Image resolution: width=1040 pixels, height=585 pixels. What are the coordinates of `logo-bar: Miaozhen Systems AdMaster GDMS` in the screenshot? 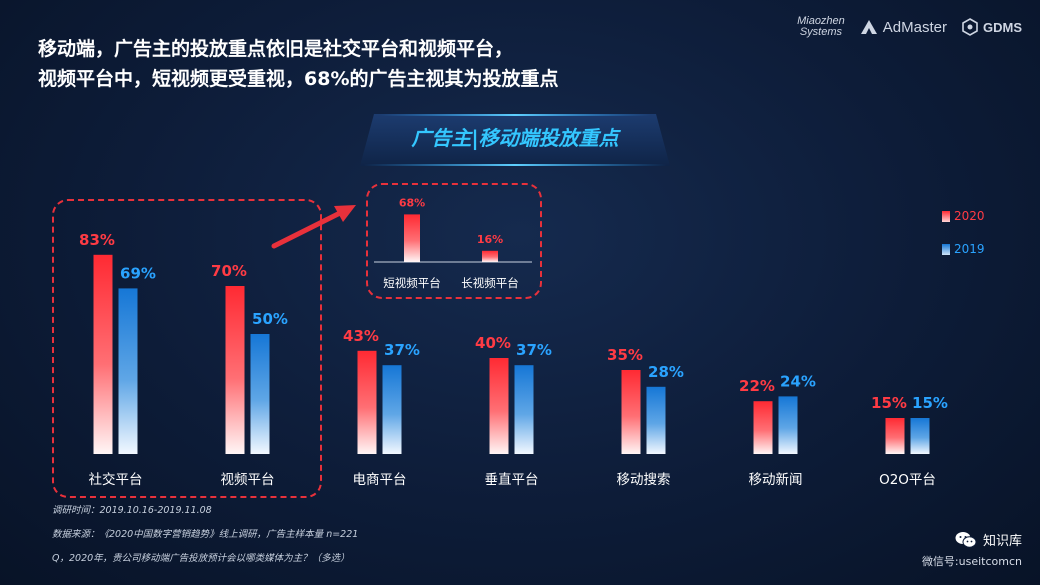 It's located at (909, 27).